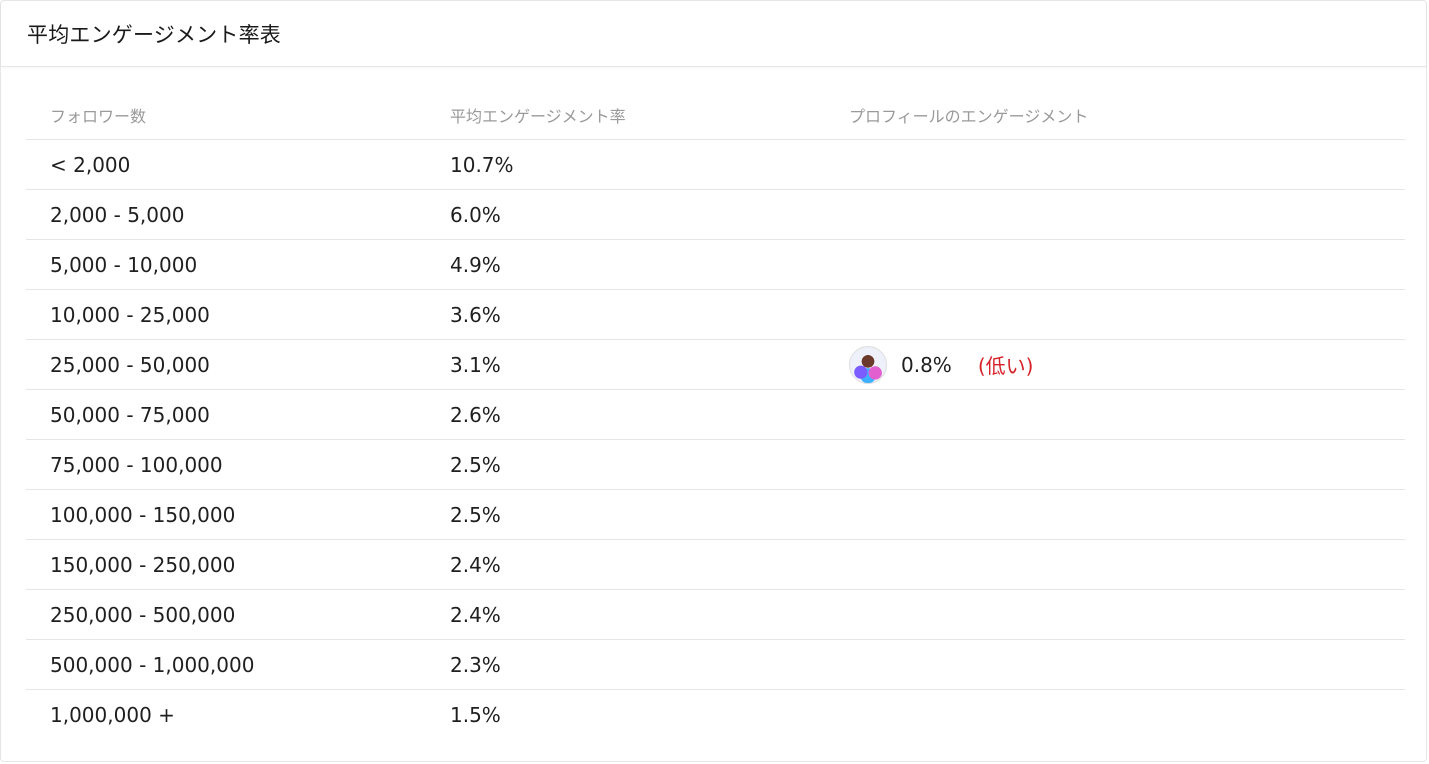 Image resolution: width=1429 pixels, height=764 pixels. What do you see at coordinates (475, 264) in the screenshot?
I see `avg-rate-cell: 4.9%` at bounding box center [475, 264].